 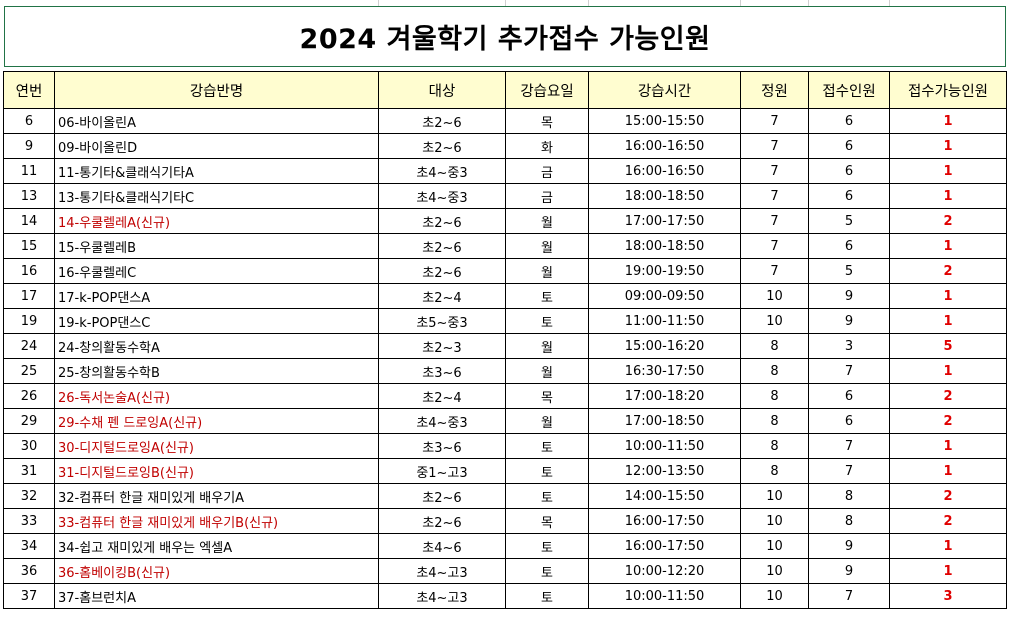 I want to click on cell-time: 11:00-11:50, so click(x=664, y=321).